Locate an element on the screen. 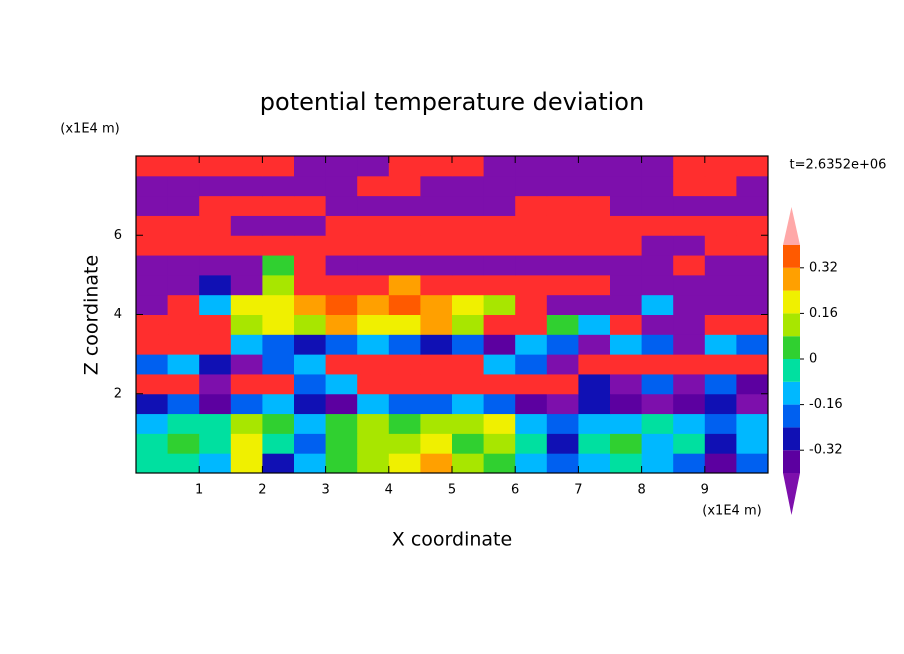 Image resolution: width=904 pixels, height=654 pixels. x-tick-label: 7 is located at coordinates (578, 490).